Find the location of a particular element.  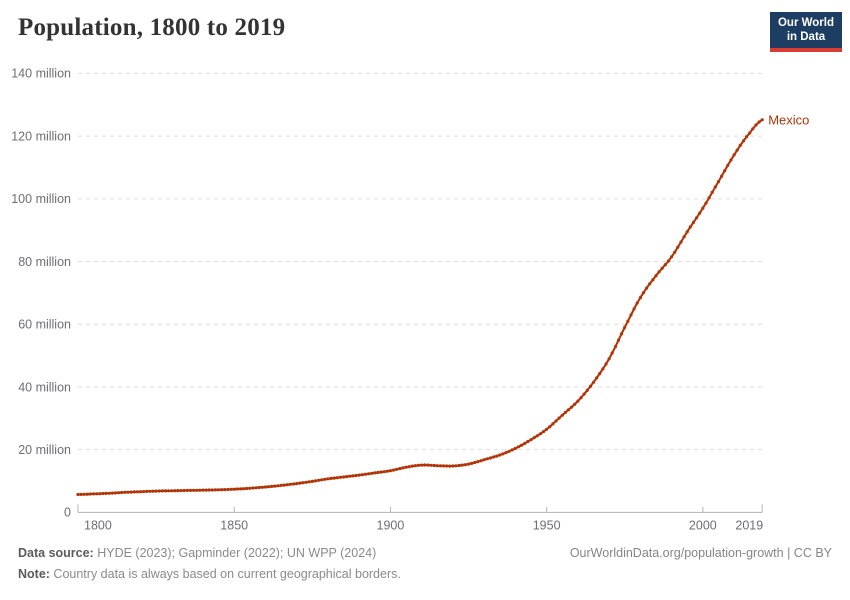

x-tick-label: 1850 is located at coordinates (234, 525).